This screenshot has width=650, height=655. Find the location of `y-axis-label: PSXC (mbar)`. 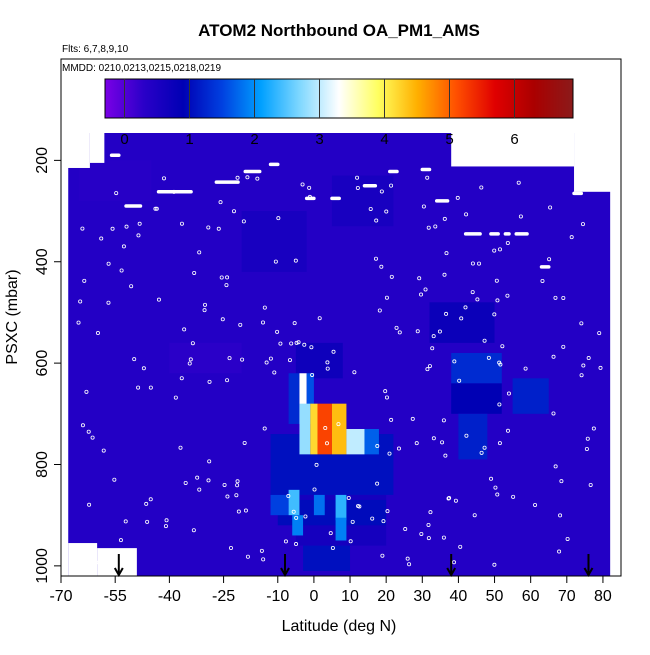

y-axis-label: PSXC (mbar) is located at coordinates (12, 316).